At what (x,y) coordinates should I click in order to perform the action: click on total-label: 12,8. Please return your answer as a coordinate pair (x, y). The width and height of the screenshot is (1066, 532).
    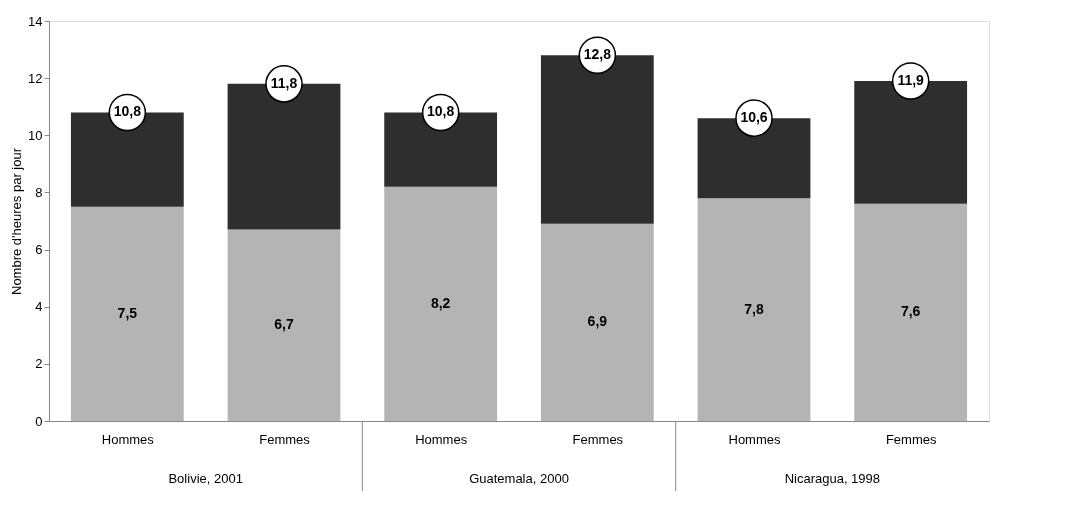
    Looking at the image, I should click on (597, 54).